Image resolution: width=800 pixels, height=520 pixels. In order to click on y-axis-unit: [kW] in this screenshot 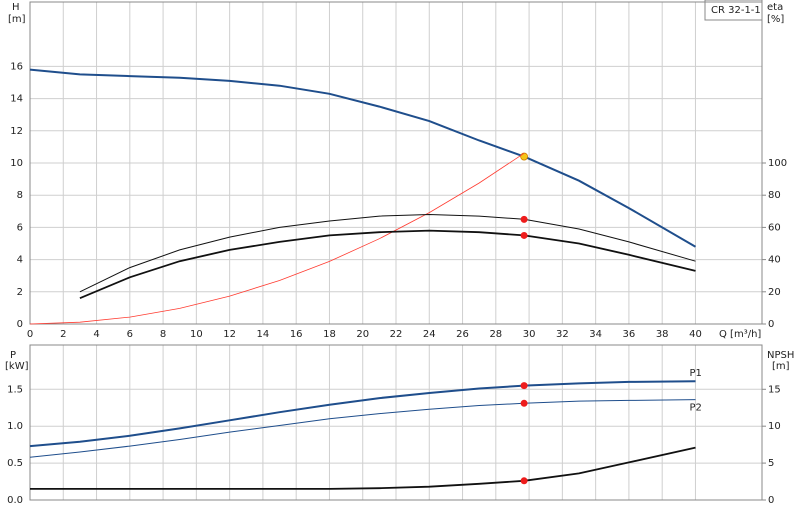, I will do `click(17, 366)`.